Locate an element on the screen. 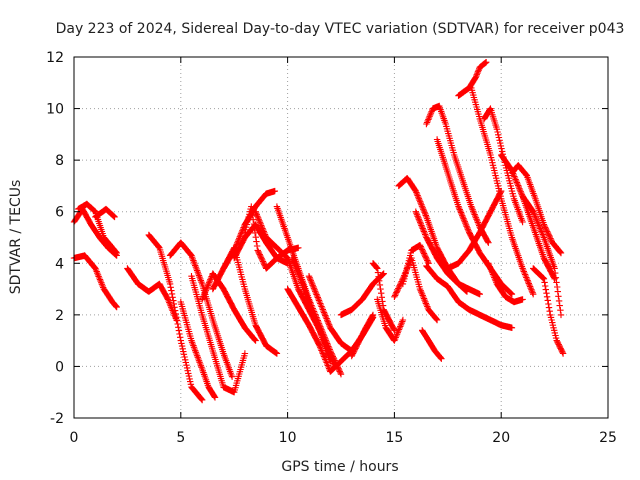 Image resolution: width=640 pixels, height=480 pixels. series-s23 is located at coordinates (390, 320).